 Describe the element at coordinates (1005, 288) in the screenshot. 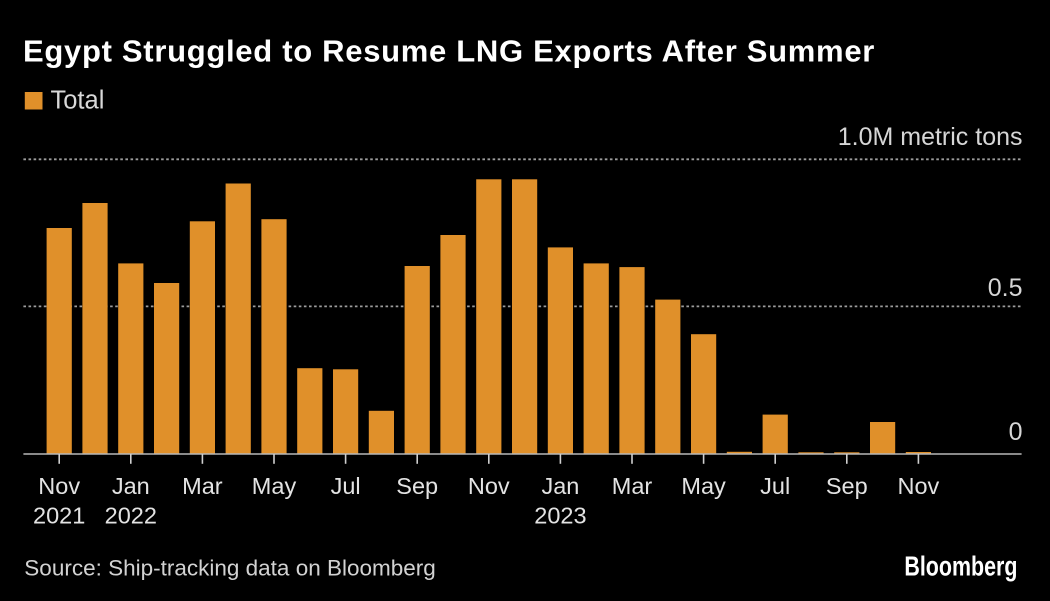

I see `svg-text: 0.5` at that location.